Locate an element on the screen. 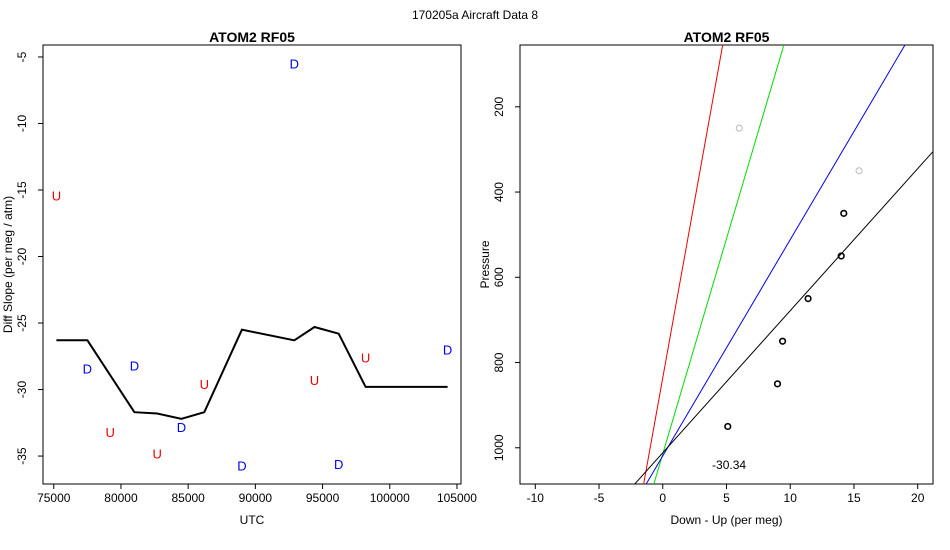  x-tick-label: 5 is located at coordinates (726, 498).